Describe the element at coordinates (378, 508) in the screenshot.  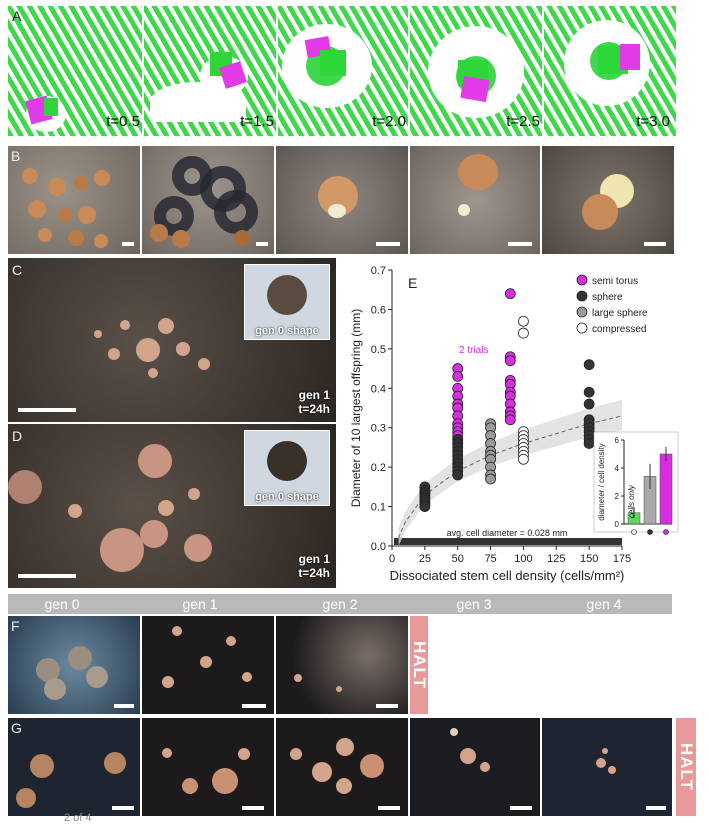
I see `y-tick-label: 0.1` at that location.